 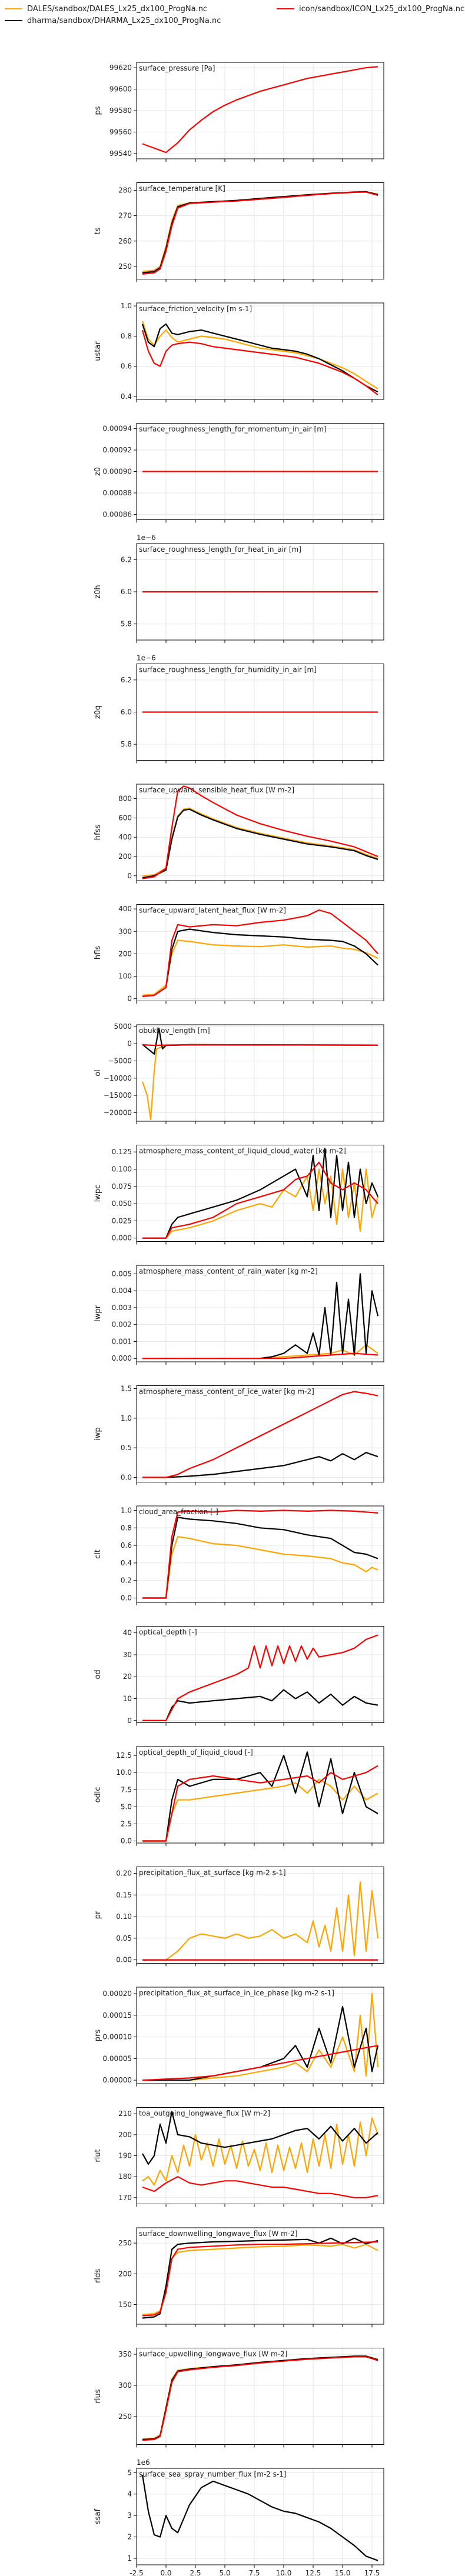 I want to click on y-tick-label: 0.00094, so click(x=117, y=429).